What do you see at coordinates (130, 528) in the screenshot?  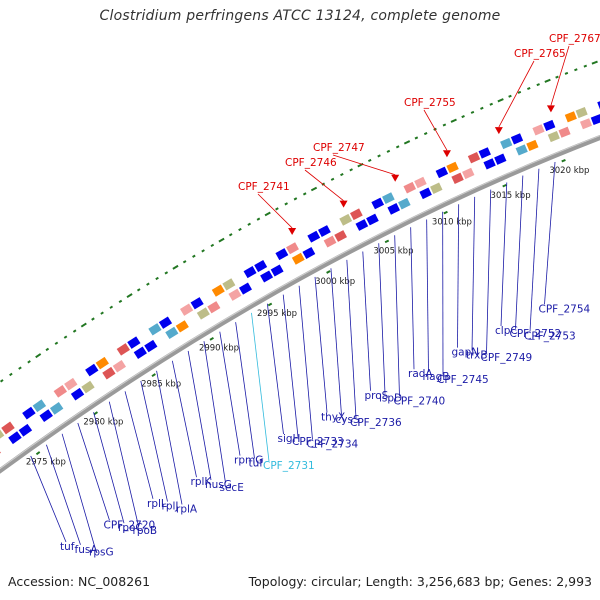 I see `gene-label: rpoC` at bounding box center [130, 528].